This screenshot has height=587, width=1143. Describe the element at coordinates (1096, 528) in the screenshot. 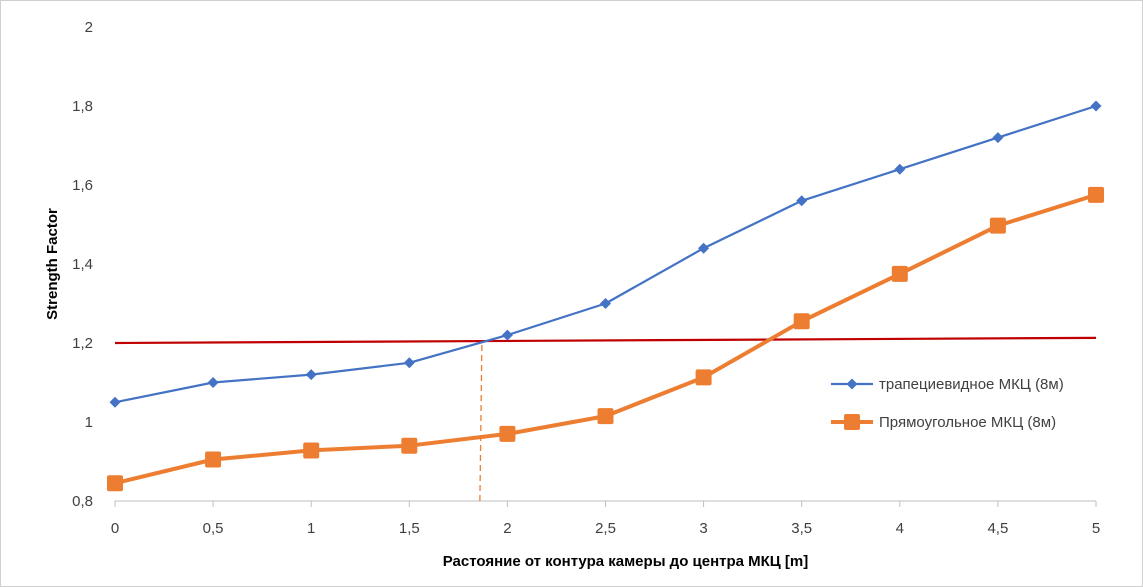

I see `x-tick-label: 5` at that location.